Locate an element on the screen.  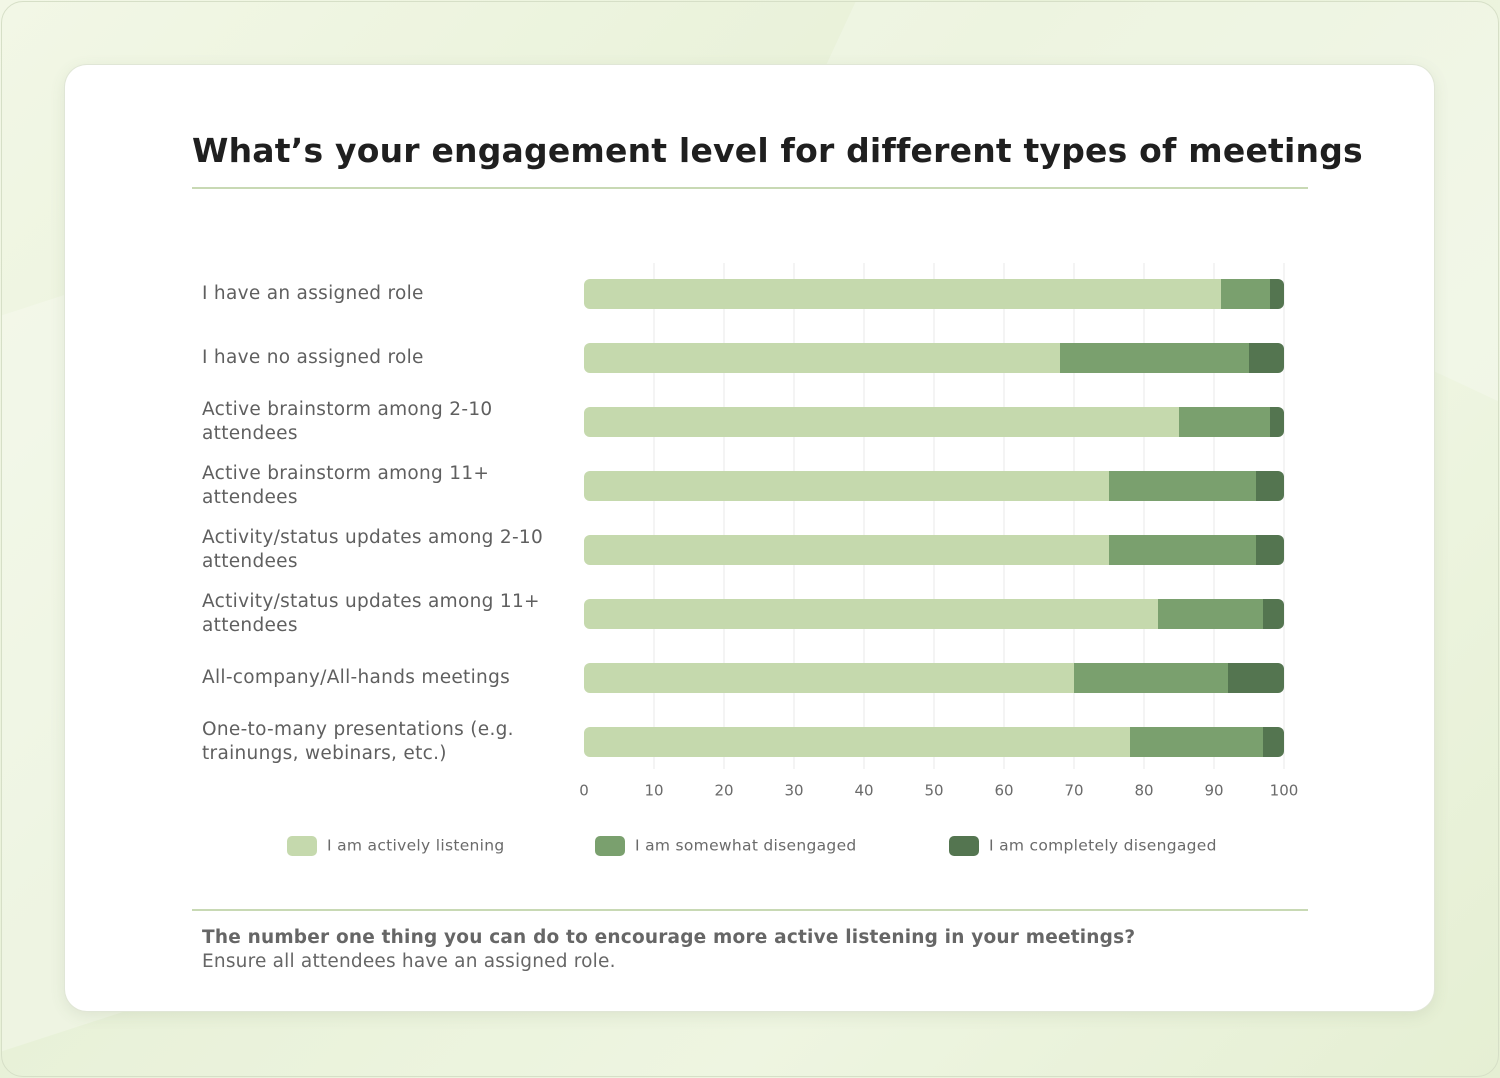
x-axis-ticks: 0 10 20 30 40 50 60 70 80 90 100 is located at coordinates (938, 791).